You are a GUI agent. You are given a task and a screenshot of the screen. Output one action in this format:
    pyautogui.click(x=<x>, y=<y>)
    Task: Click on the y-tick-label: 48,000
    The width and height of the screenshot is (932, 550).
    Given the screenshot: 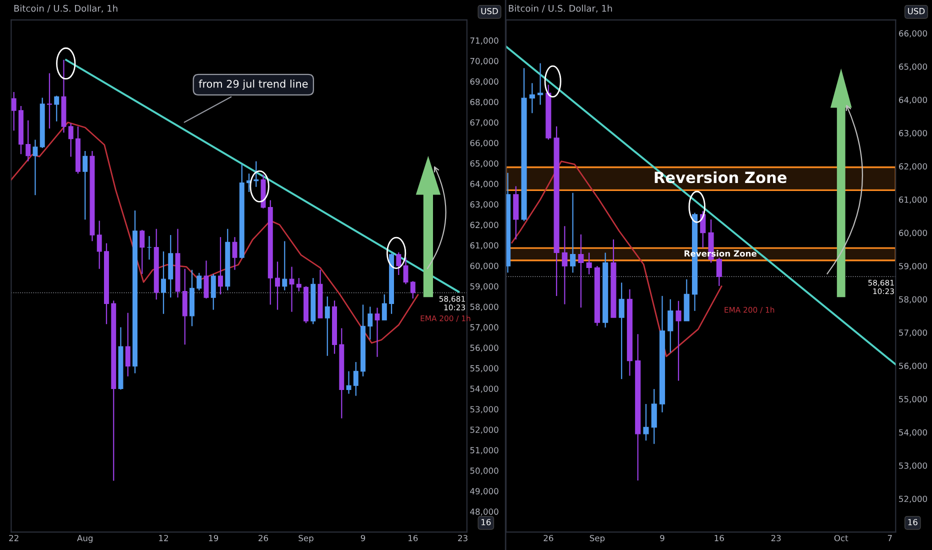 What is the action you would take?
    pyautogui.click(x=484, y=512)
    